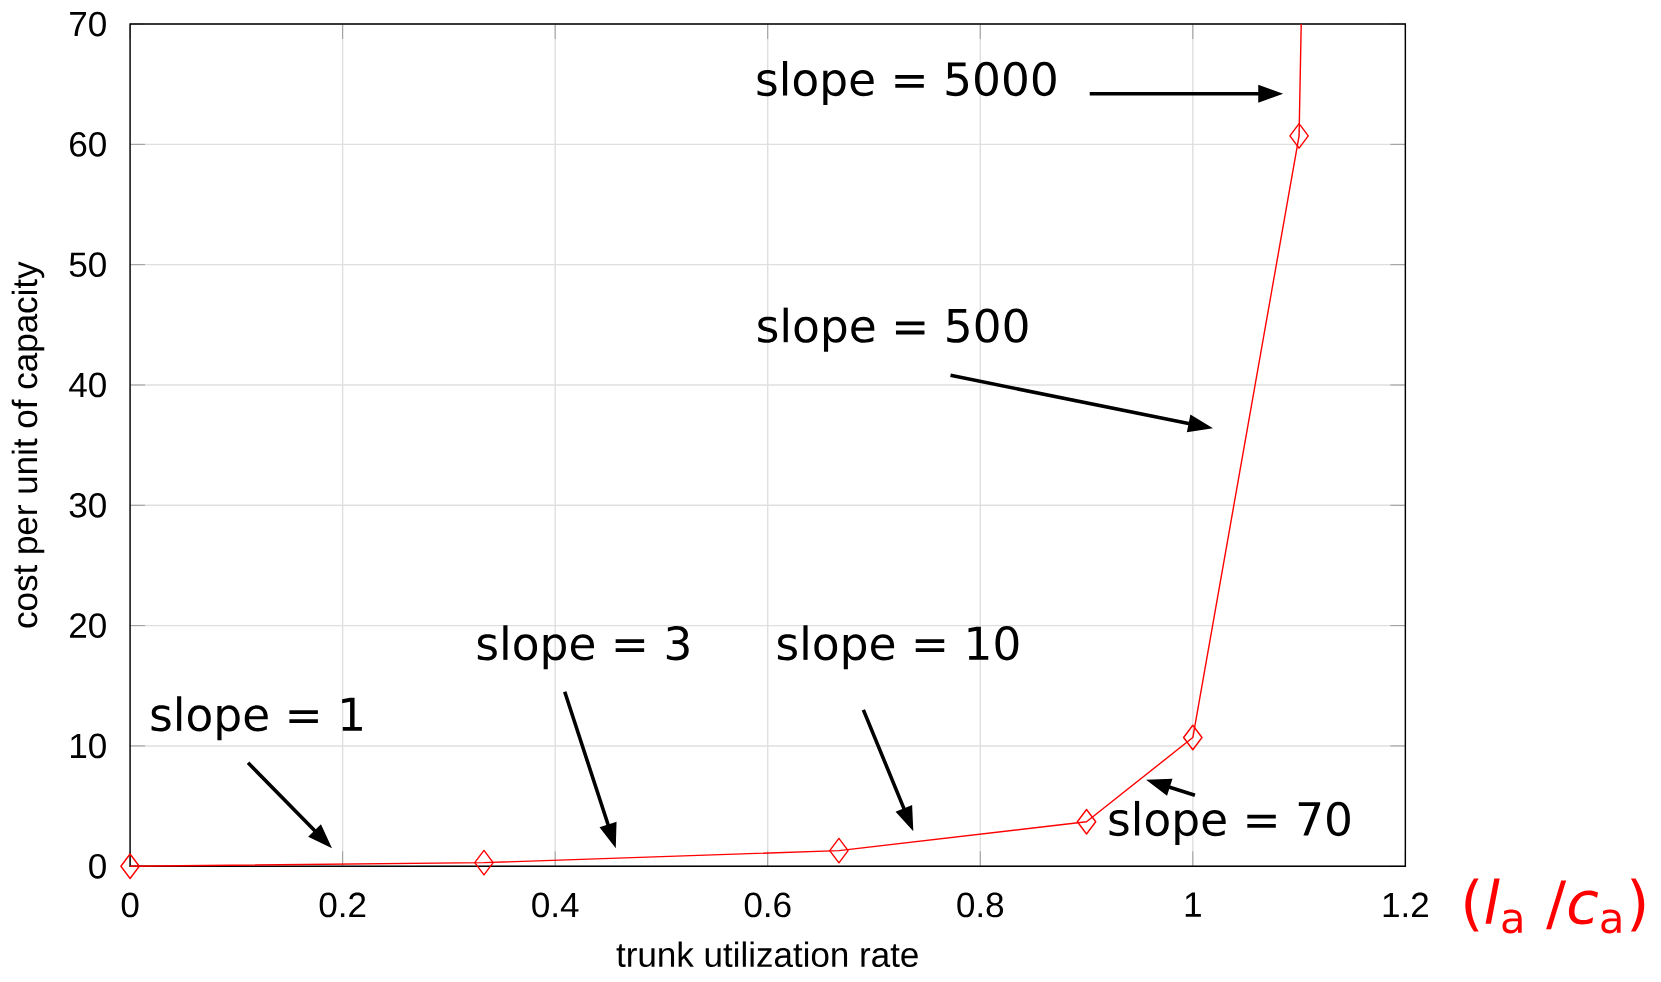 This screenshot has width=1661, height=982. I want to click on annotation: slope = 500, so click(893, 329).